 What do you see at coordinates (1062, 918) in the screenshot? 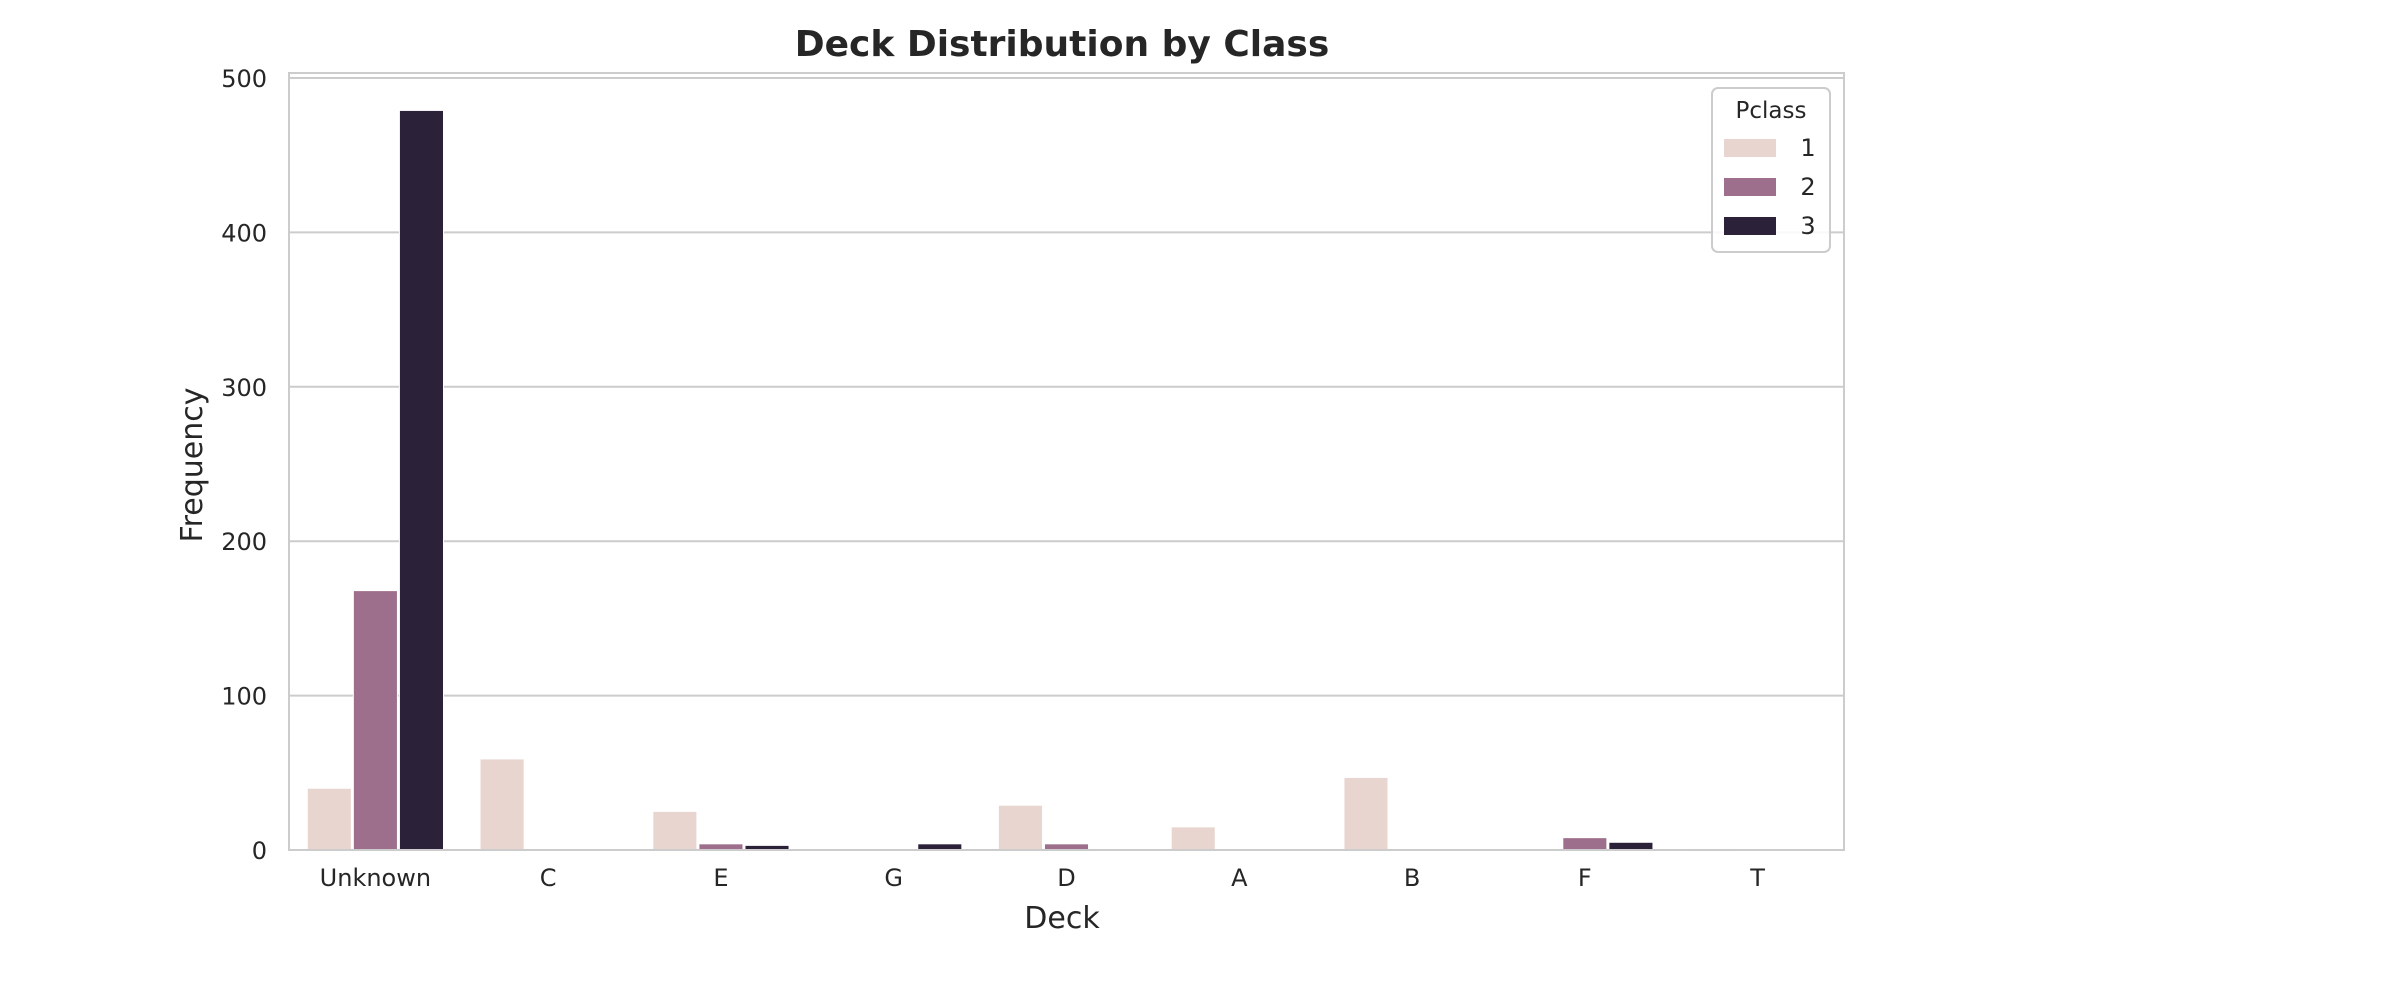
I see `x-axis-label: Deck` at bounding box center [1062, 918].